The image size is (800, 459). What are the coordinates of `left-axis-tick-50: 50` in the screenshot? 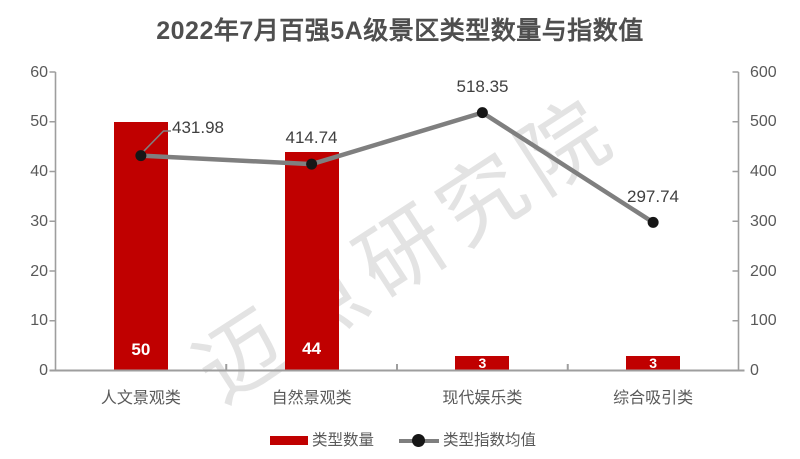 It's located at (39, 121).